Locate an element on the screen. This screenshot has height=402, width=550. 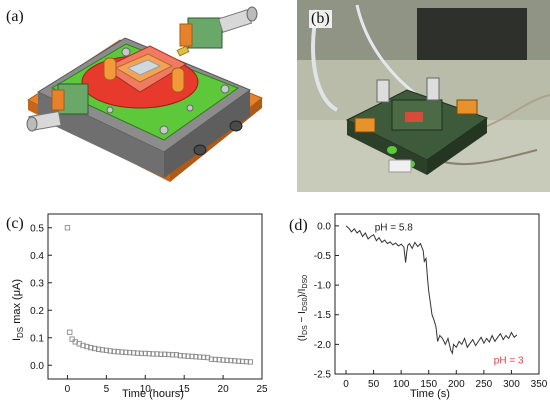
chart-d-xlabel: Time (s) is located at coordinates (430, 394).